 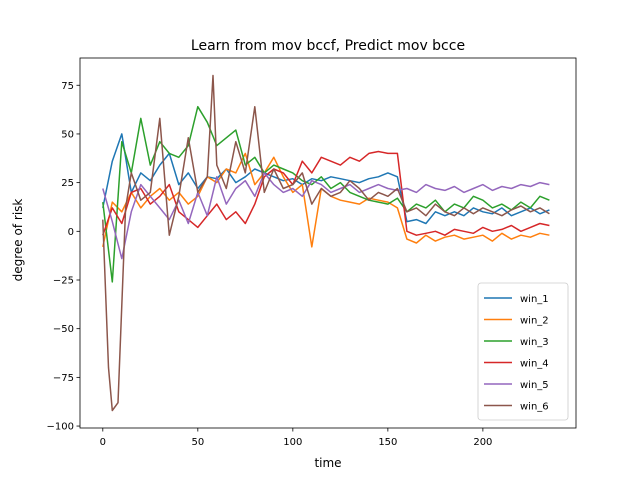 What do you see at coordinates (67, 183) in the screenshot?
I see `y-tick-label: 25` at bounding box center [67, 183].